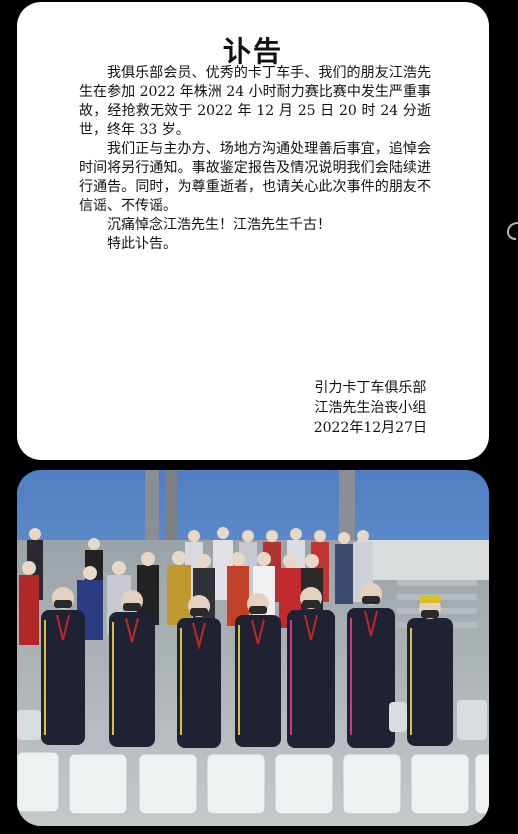 The height and width of the screenshot is (834, 518). What do you see at coordinates (252, 51) in the screenshot?
I see `notice-title: 讣告` at bounding box center [252, 51].